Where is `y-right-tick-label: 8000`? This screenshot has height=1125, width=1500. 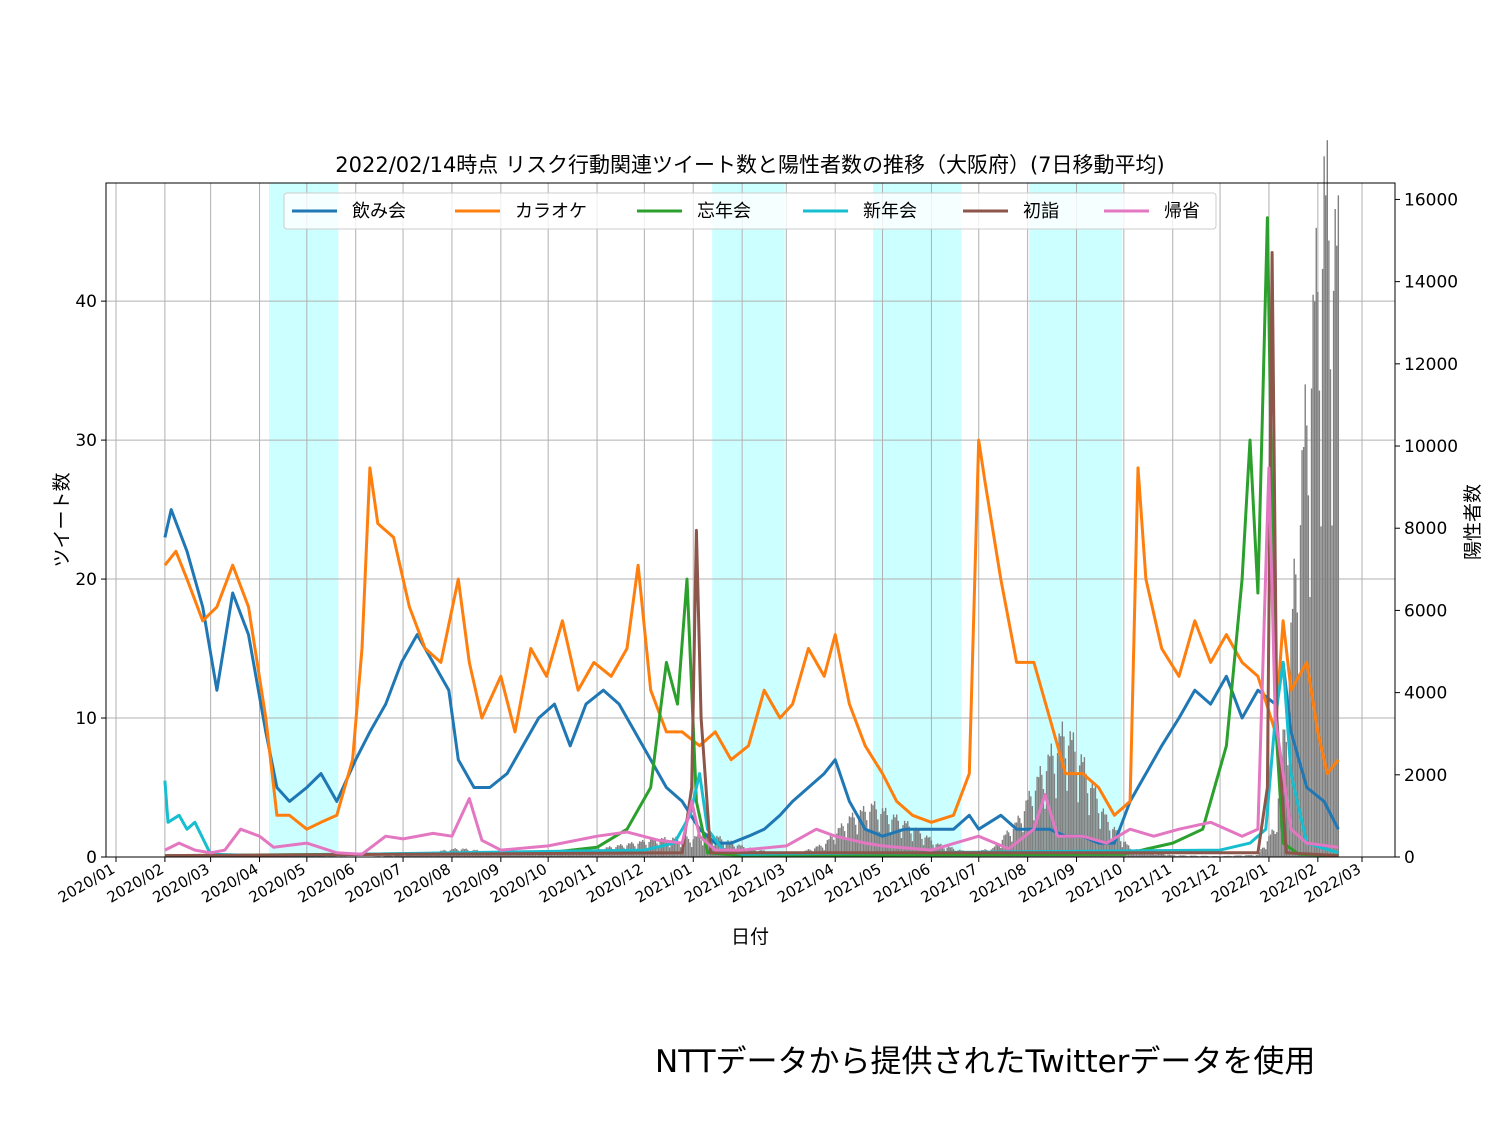 y-right-tick-label: 8000 is located at coordinates (1425, 529).